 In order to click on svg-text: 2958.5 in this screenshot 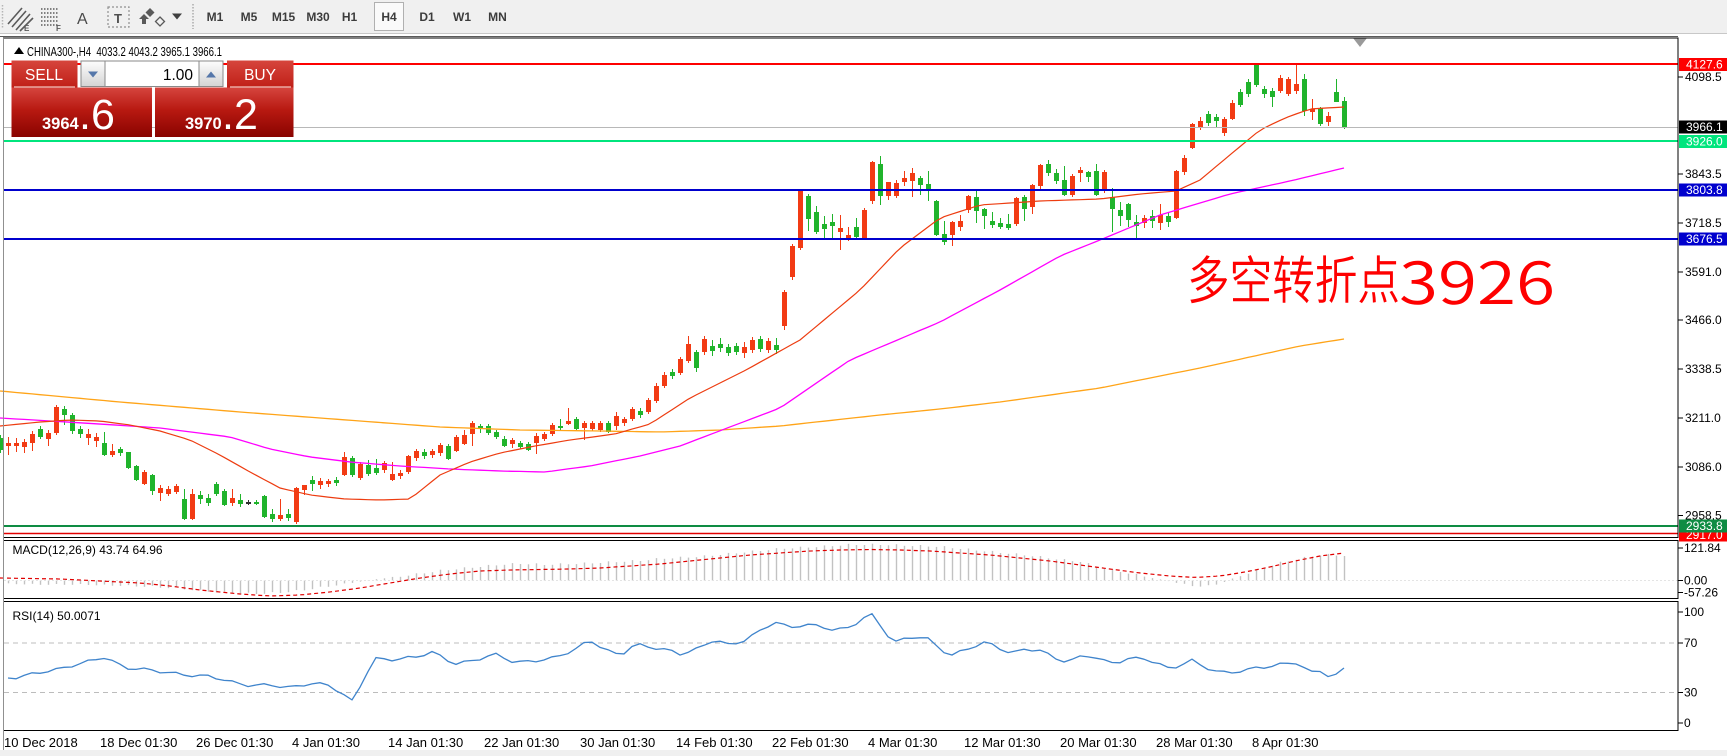, I will do `click(1703, 516)`.